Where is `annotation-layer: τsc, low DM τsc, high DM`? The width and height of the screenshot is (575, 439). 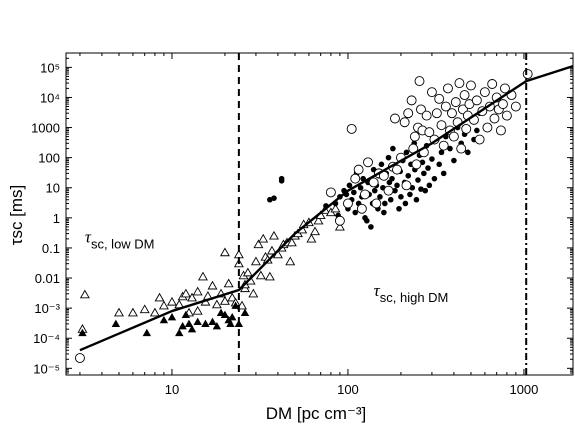
annotation-layer: τsc, low DM τsc, high DM is located at coordinates (267, 267).